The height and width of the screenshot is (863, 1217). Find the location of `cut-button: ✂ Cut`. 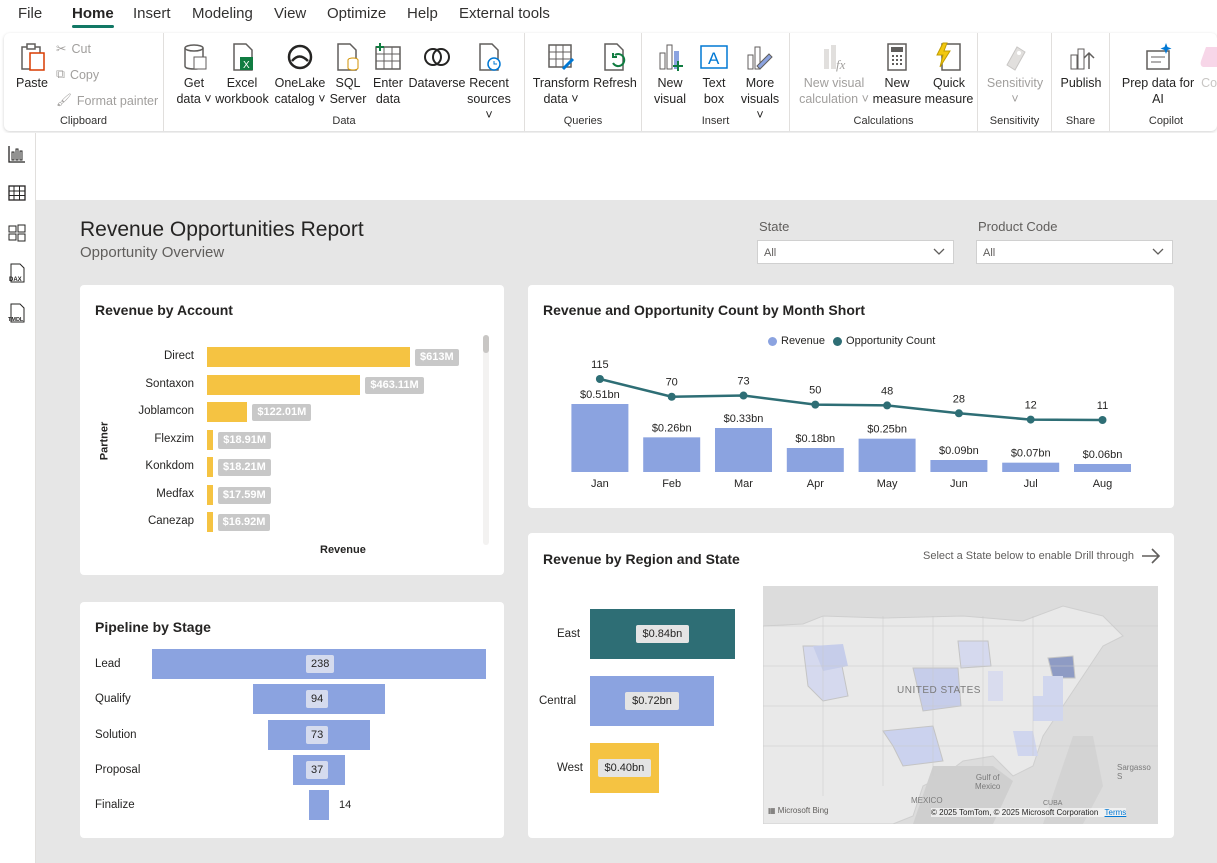

cut-button: ✂ Cut is located at coordinates (73, 49).